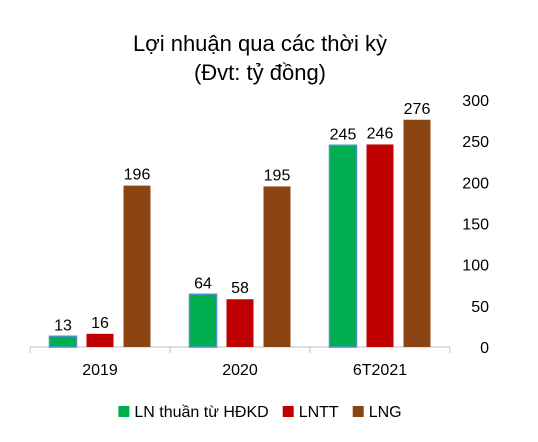  I want to click on legend-label: LNTT, so click(319, 412).